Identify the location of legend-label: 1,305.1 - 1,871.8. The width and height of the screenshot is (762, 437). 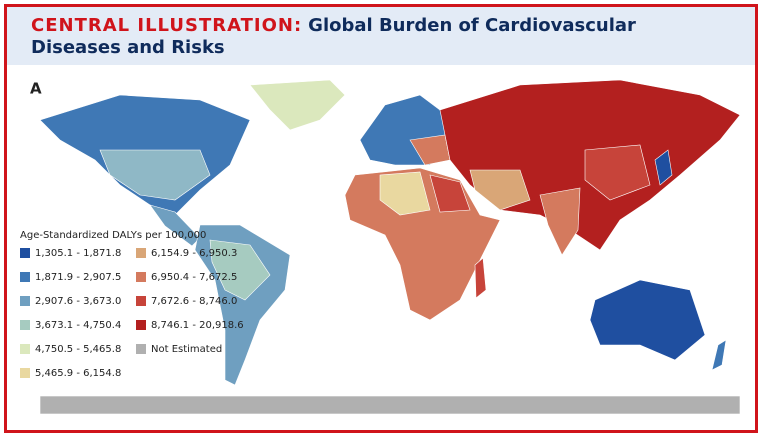
(78, 253).